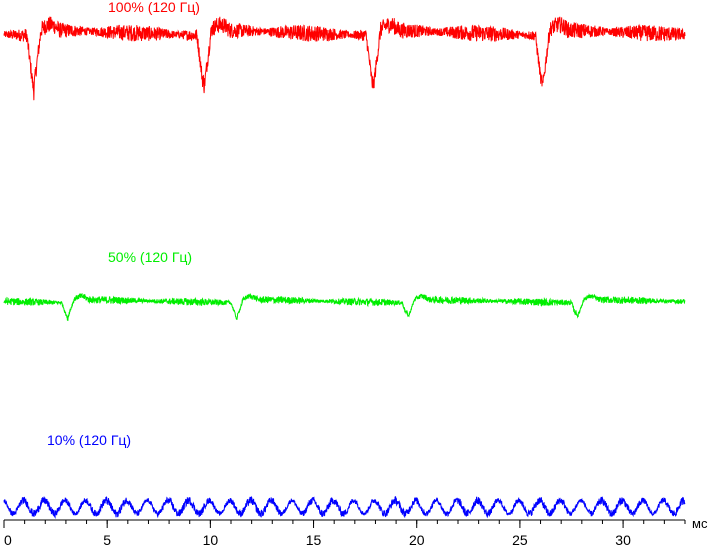 The height and width of the screenshot is (549, 711). I want to click on x-tick-label: 25, so click(520, 540).